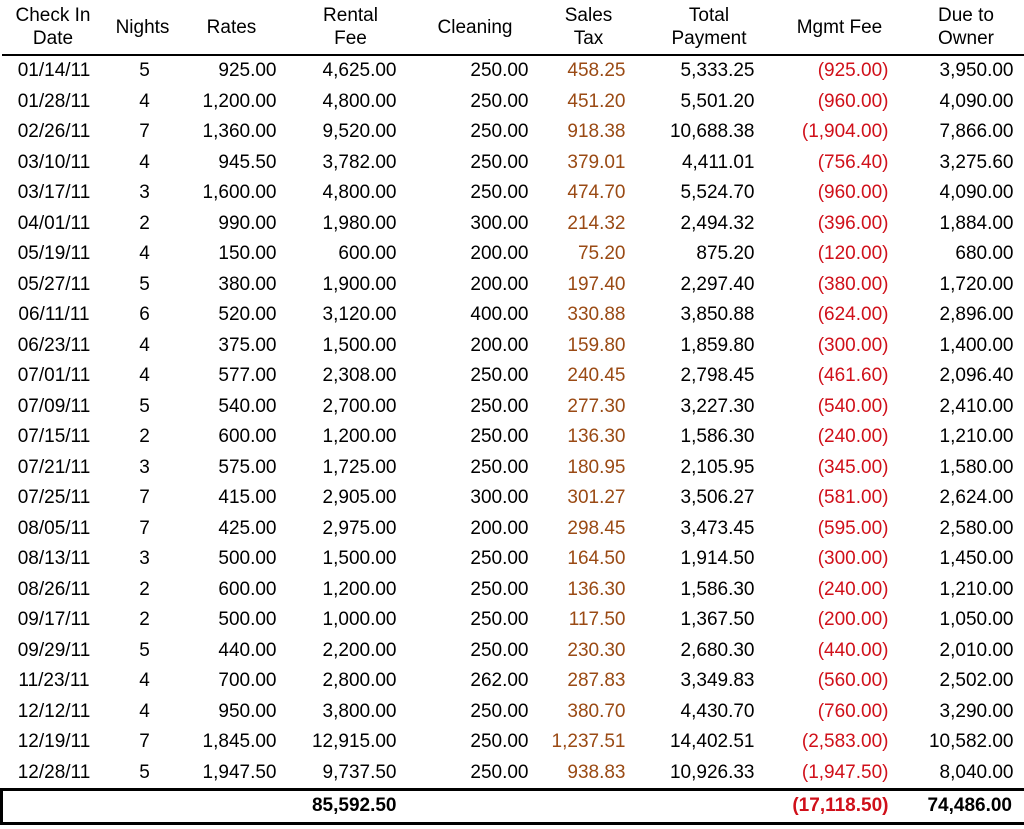 This screenshot has height=829, width=1024. Describe the element at coordinates (54, 223) in the screenshot. I see `cell-check-in-date: 04/01/11` at that location.